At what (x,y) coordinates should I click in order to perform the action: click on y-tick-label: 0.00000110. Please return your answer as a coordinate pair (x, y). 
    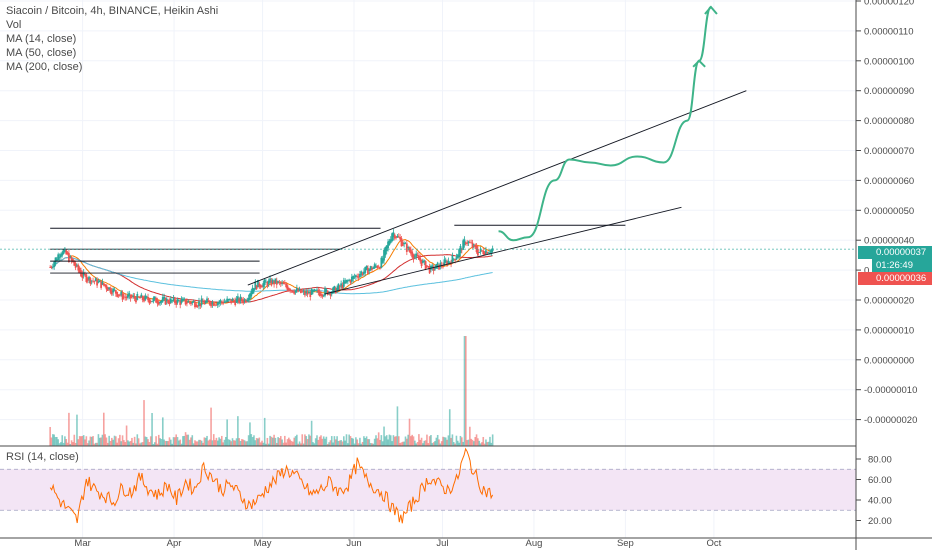
    Looking at the image, I should click on (889, 31).